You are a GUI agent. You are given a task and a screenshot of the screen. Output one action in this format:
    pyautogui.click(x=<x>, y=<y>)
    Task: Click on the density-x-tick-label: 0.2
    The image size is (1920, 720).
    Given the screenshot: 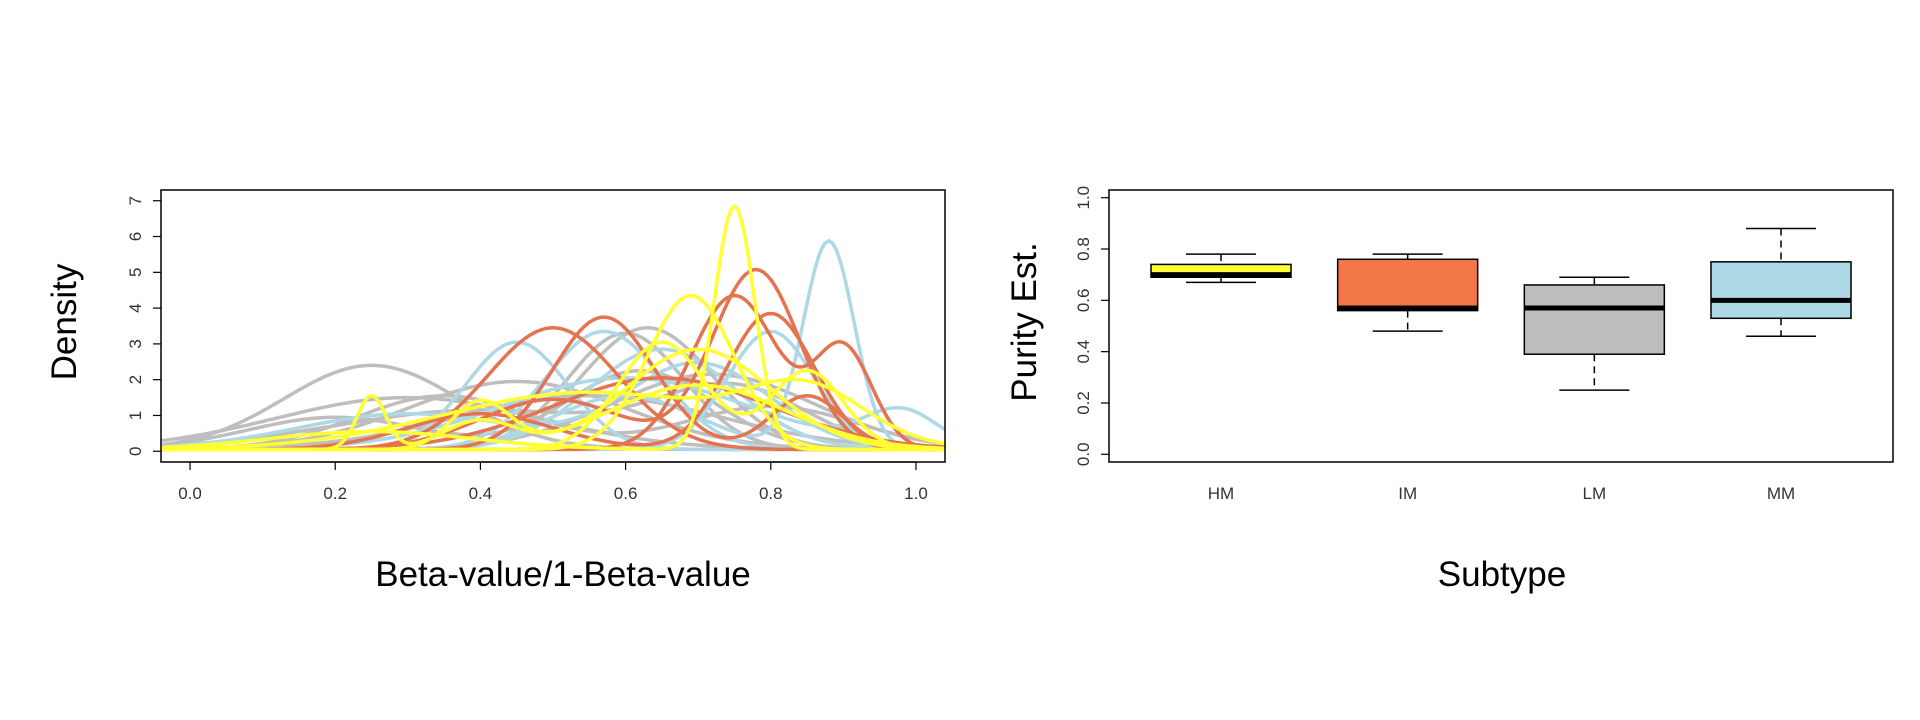 What is the action you would take?
    pyautogui.click(x=335, y=493)
    